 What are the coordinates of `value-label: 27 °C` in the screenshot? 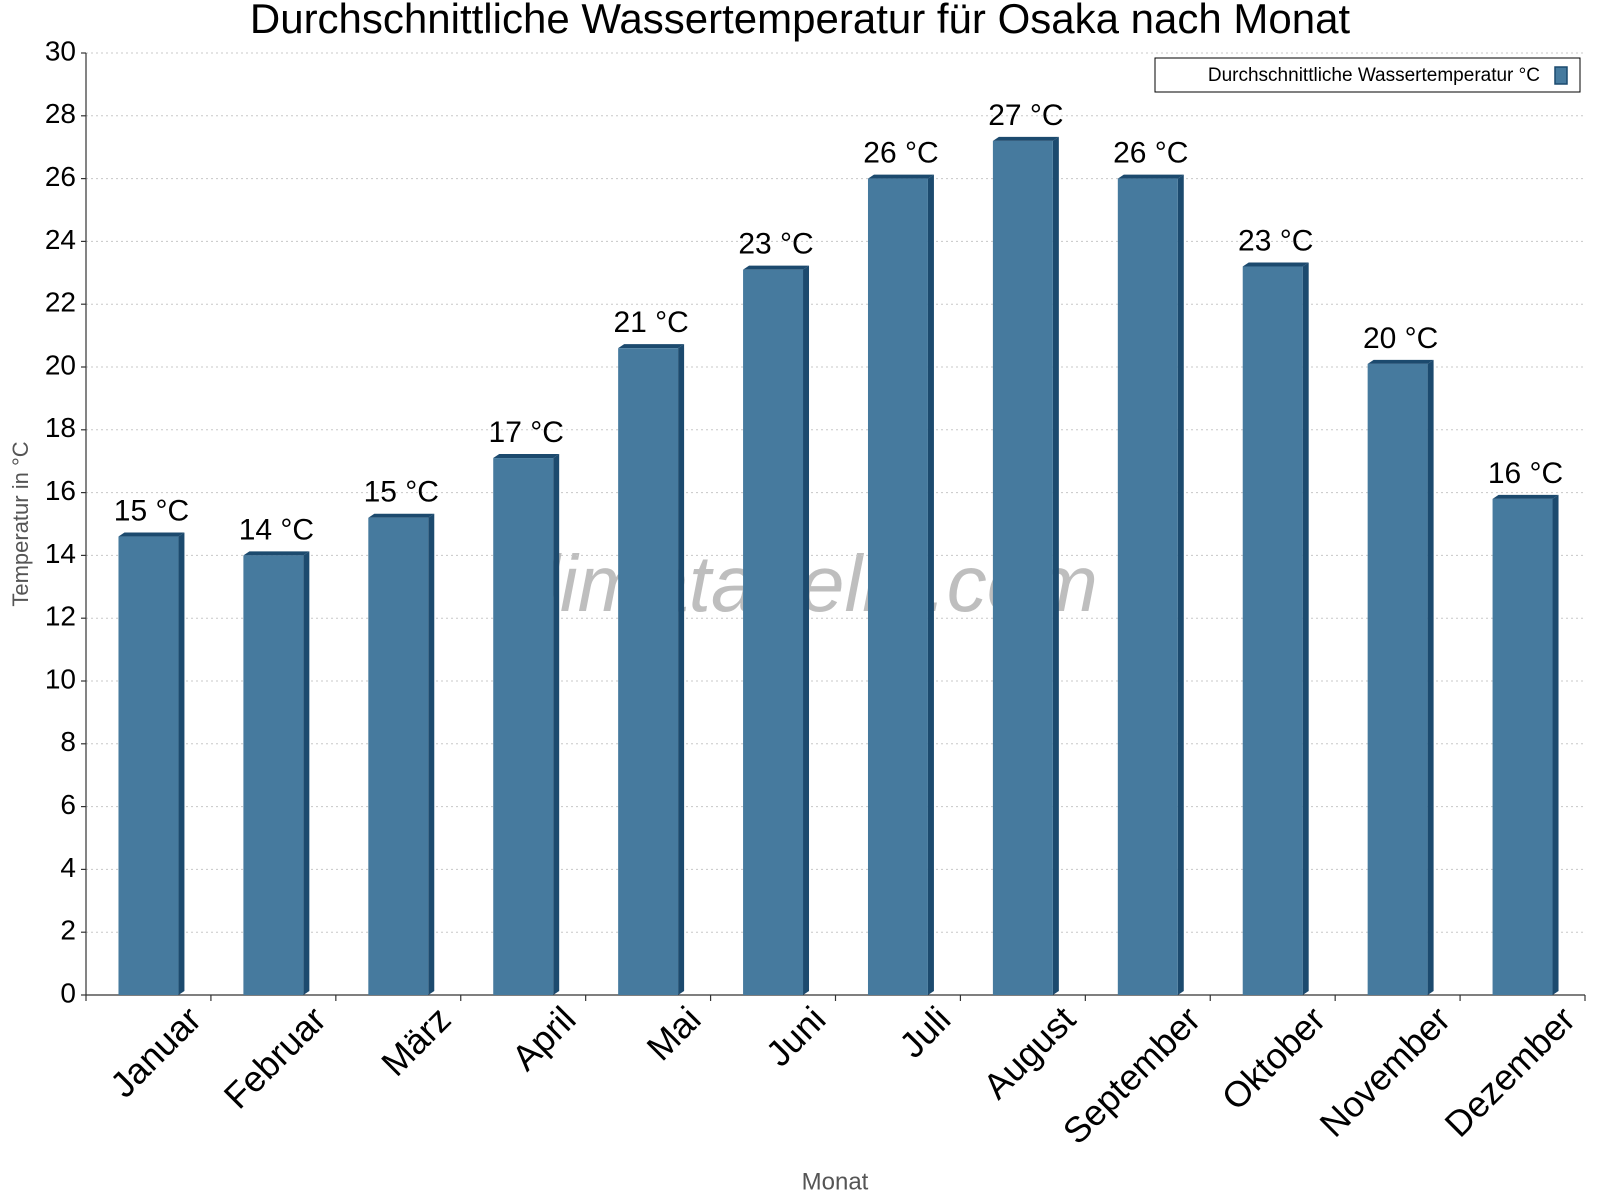 It's located at (1025, 115).